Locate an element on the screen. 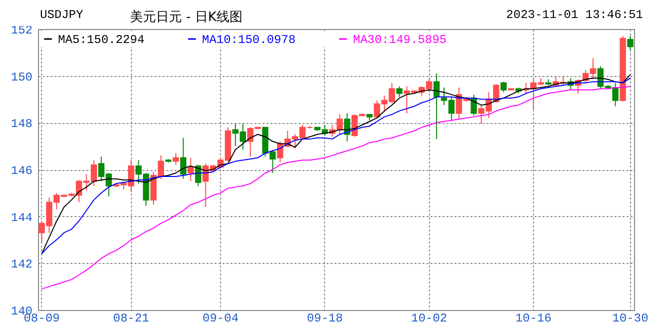  text: USDJPY is located at coordinates (62, 15).